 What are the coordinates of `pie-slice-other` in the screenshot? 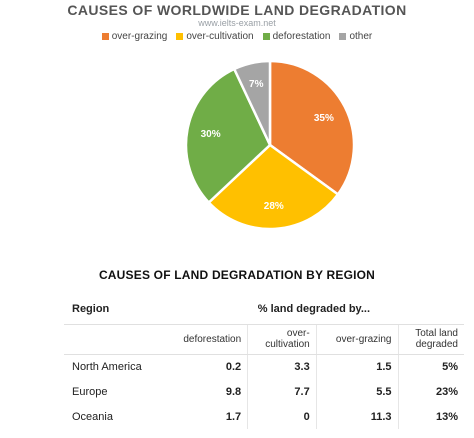 It's located at (252, 102).